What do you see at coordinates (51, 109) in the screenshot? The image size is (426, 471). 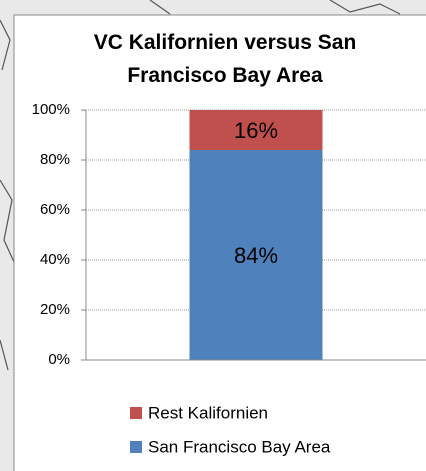 I see `y-tick-label: 100%` at bounding box center [51, 109].